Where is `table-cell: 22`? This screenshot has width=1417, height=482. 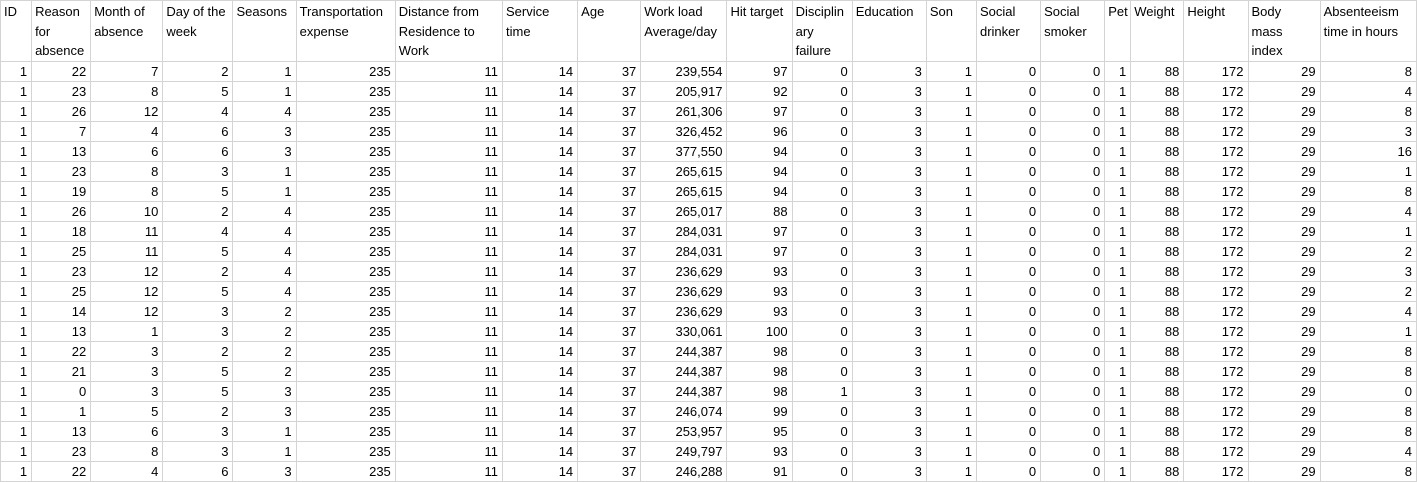 table-cell: 22 is located at coordinates (61, 71).